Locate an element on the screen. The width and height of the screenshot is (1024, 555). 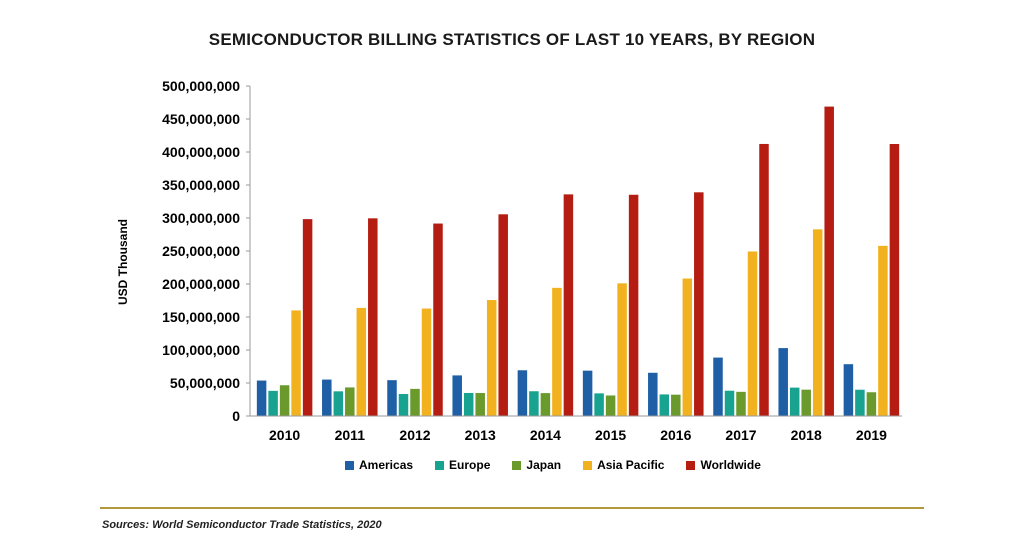
bar-worldwide-2010 is located at coordinates (307, 317).